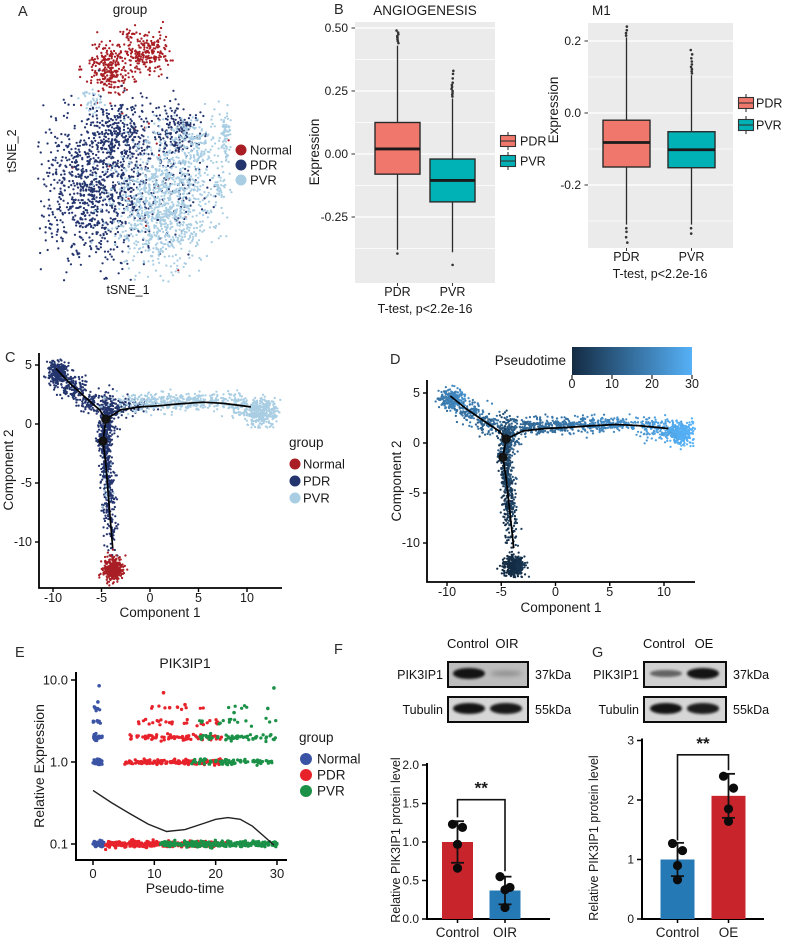 The height and width of the screenshot is (944, 786). Describe the element at coordinates (507, 643) in the screenshot. I see `blot-lane-label-oir: OIR` at that location.